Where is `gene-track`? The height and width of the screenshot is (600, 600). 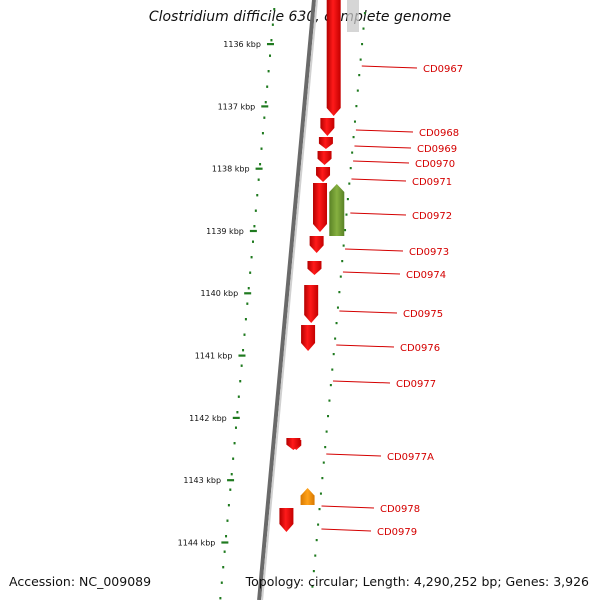 gene-track is located at coordinates (312, 266).